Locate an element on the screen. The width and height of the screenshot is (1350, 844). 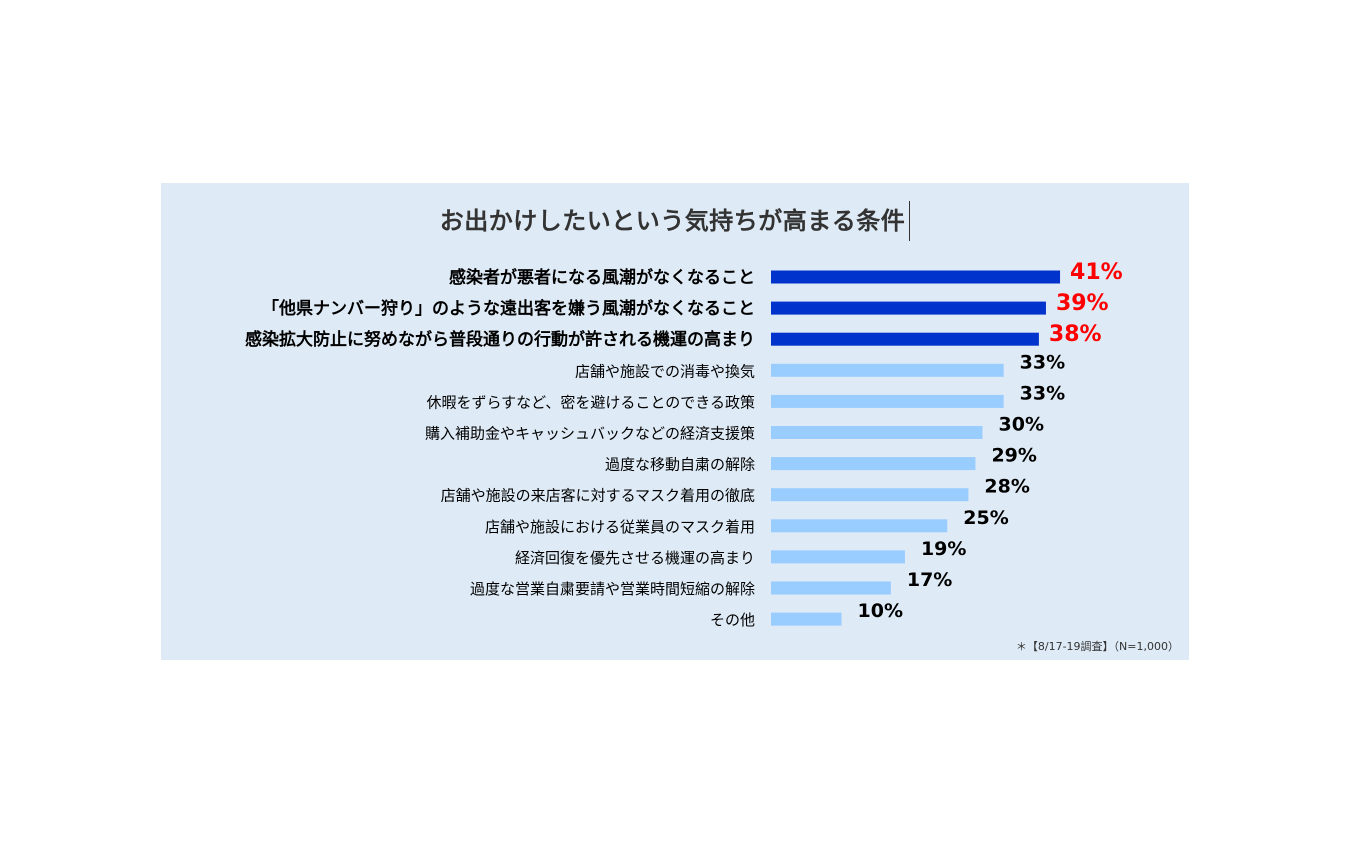
value-label: 28% is located at coordinates (1006, 487).